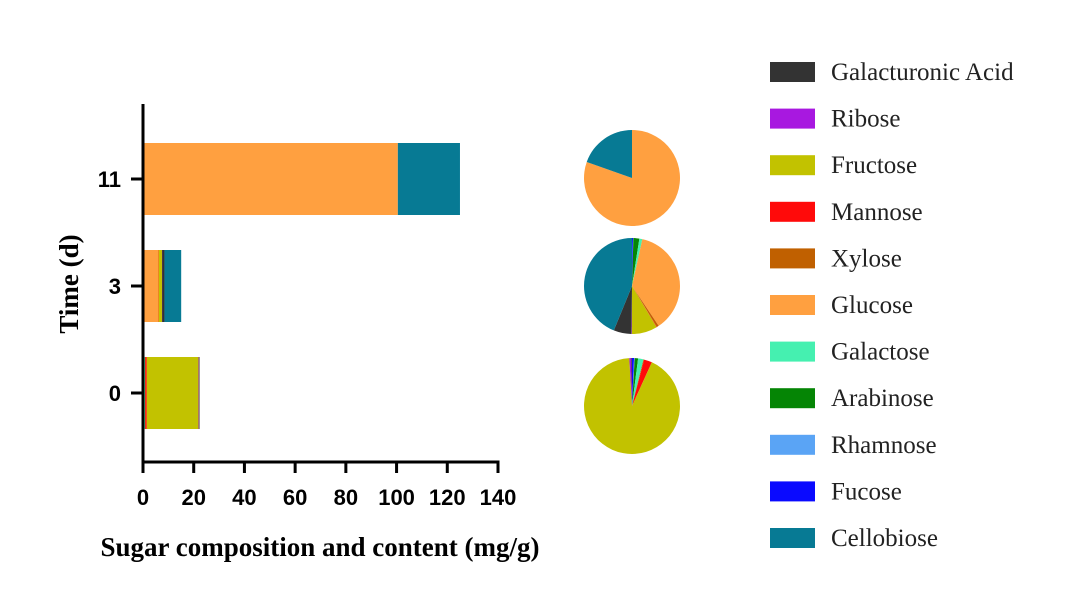 The width and height of the screenshot is (1068, 603). Describe the element at coordinates (115, 393) in the screenshot. I see `y-tick-label-0: 0` at that location.